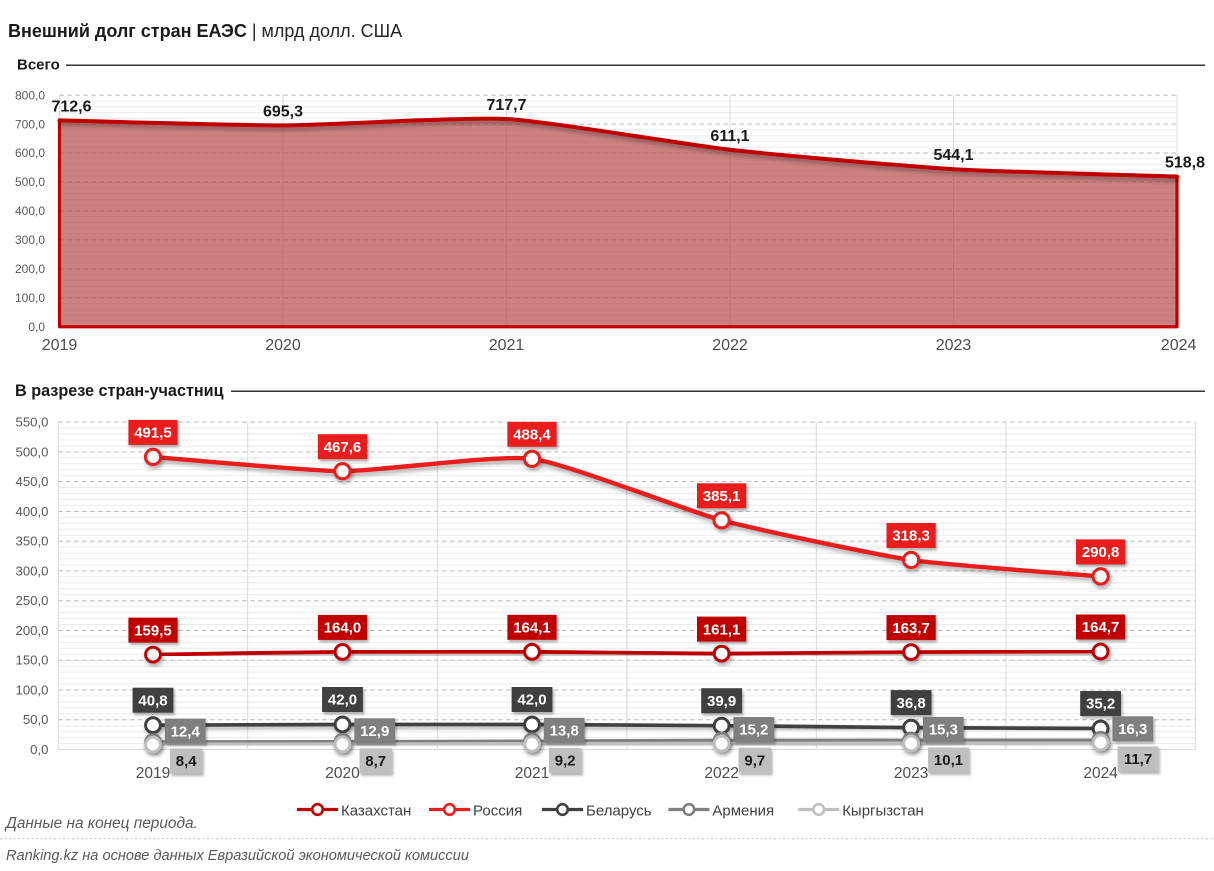 This screenshot has height=871, width=1214. What do you see at coordinates (30, 124) in the screenshot?
I see `svg-text: 700,0` at bounding box center [30, 124].